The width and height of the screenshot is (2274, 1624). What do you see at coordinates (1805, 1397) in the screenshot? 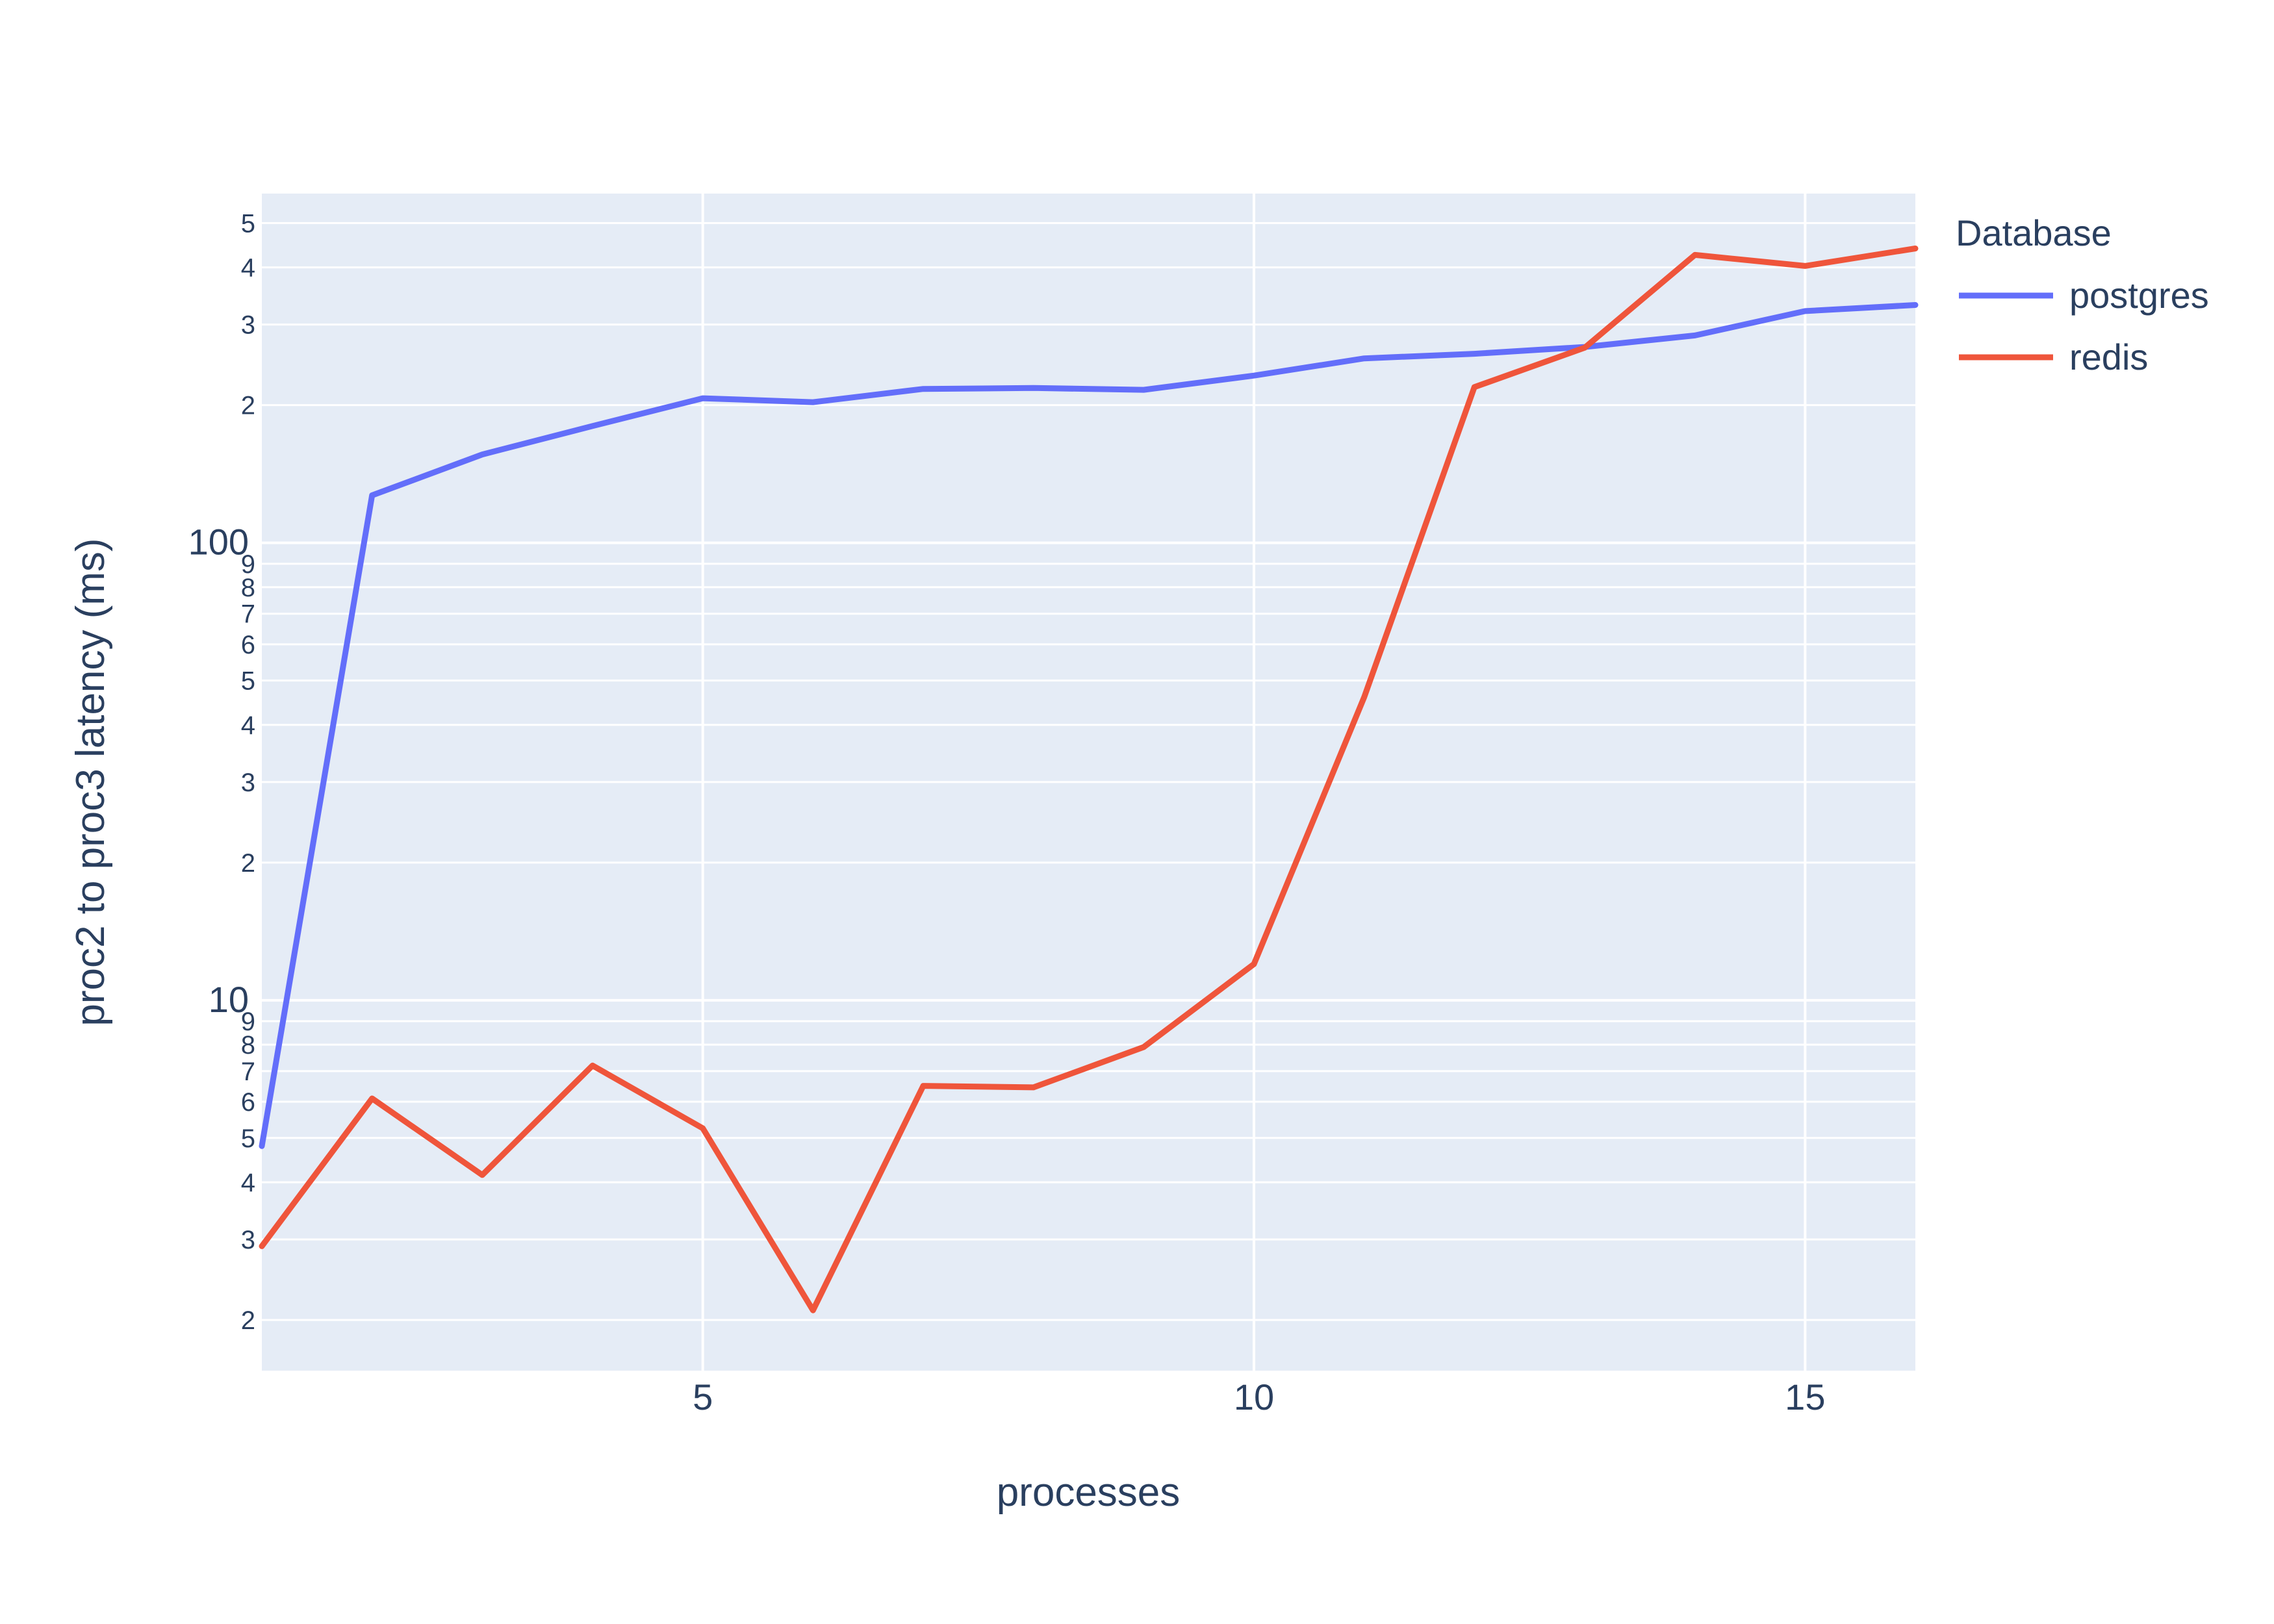
I see `x-tick-label: 15` at bounding box center [1805, 1397].